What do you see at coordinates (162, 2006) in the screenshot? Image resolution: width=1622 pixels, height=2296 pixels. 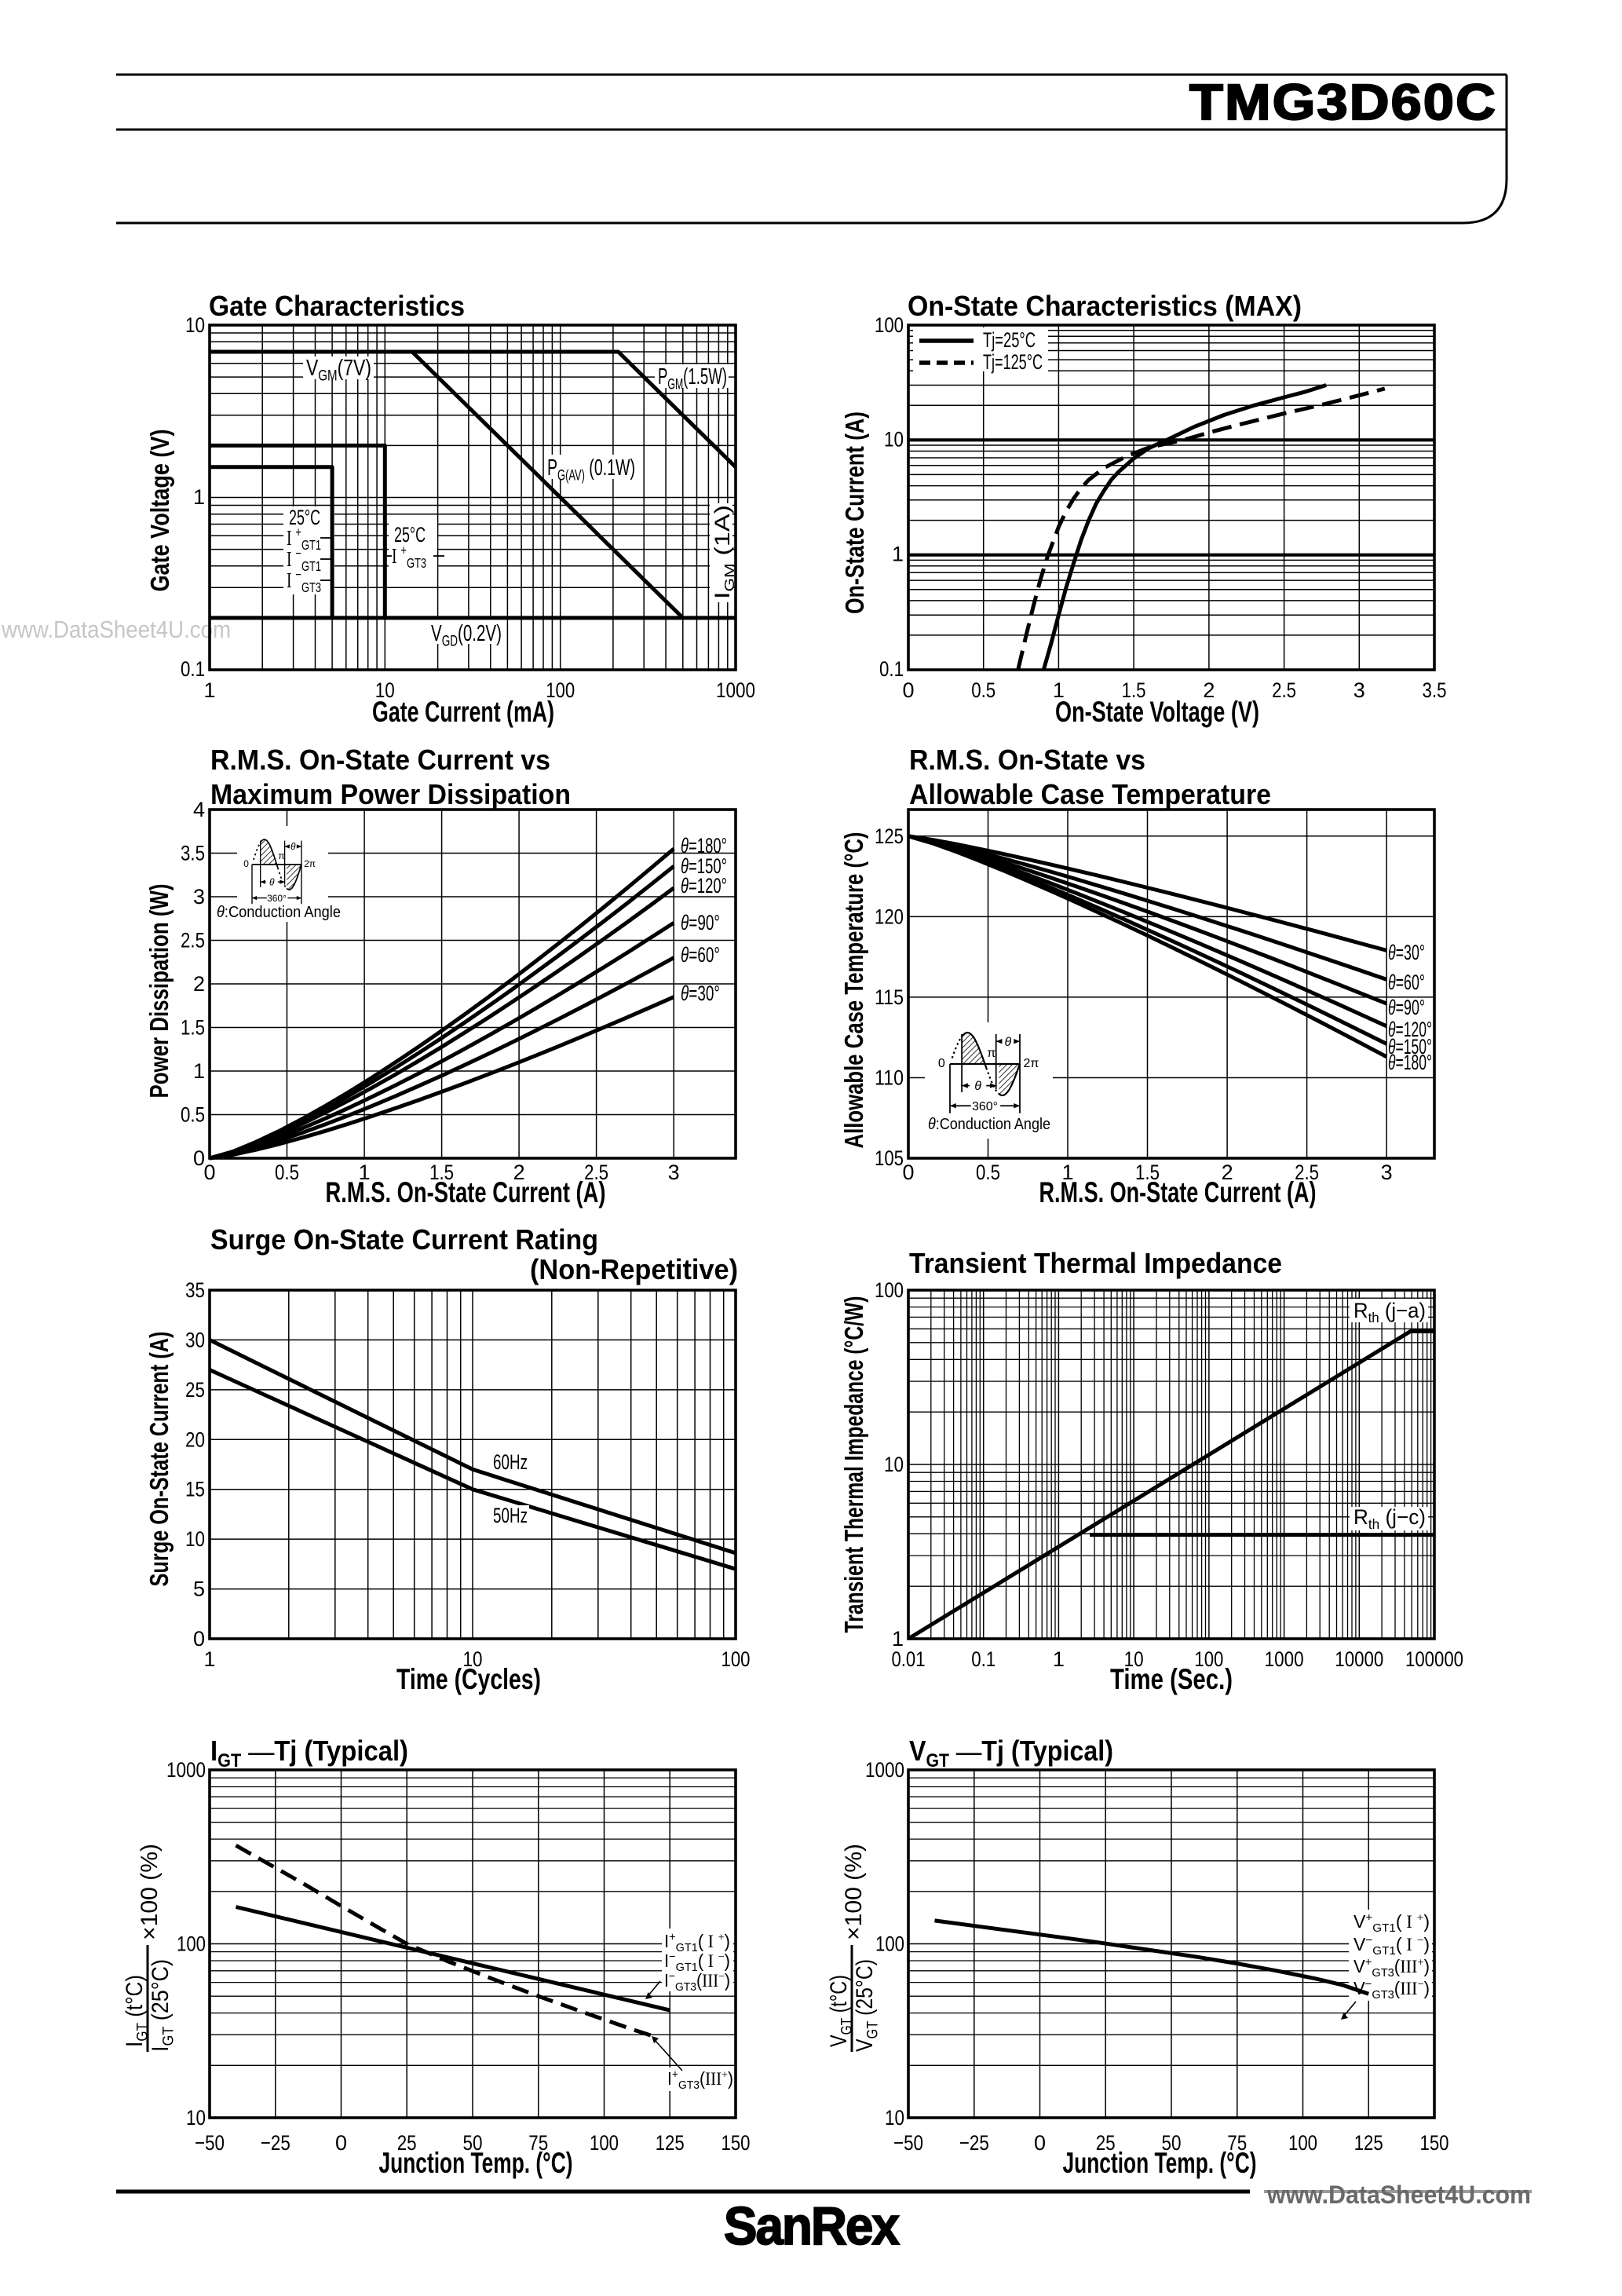 I see `svg-text: IGT (25°C)` at bounding box center [162, 2006].